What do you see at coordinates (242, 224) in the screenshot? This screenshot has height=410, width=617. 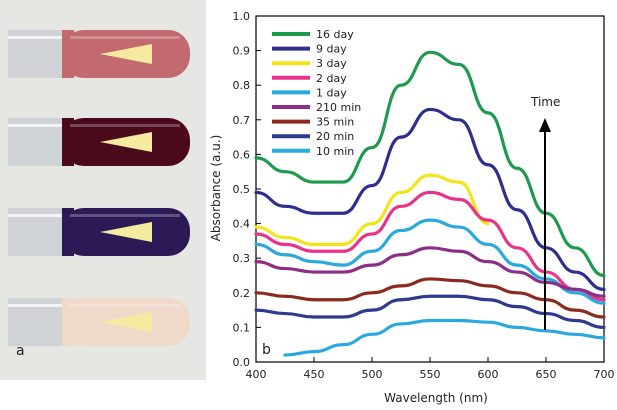 I see `y-tick-label: 0.4` at bounding box center [242, 224].